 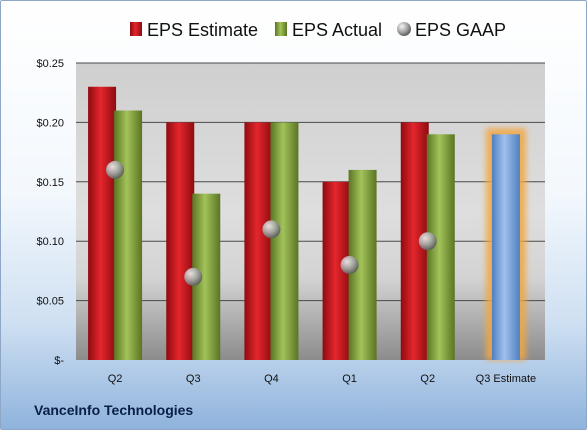 I want to click on x-tick-label: Q4, so click(x=271, y=379).